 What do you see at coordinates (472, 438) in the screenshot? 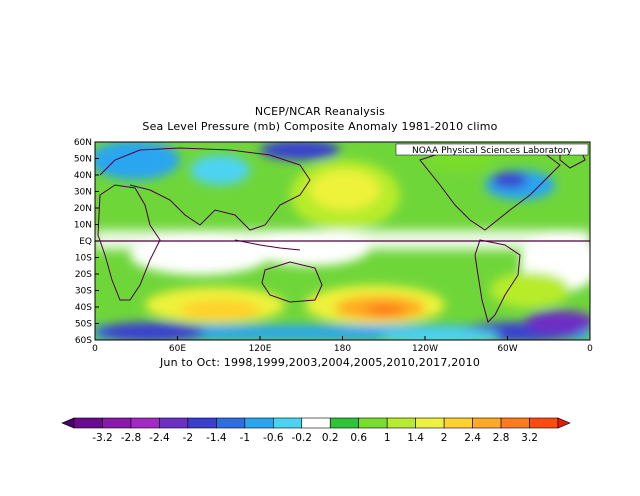
I see `colorbar-label: 2.4` at bounding box center [472, 438].